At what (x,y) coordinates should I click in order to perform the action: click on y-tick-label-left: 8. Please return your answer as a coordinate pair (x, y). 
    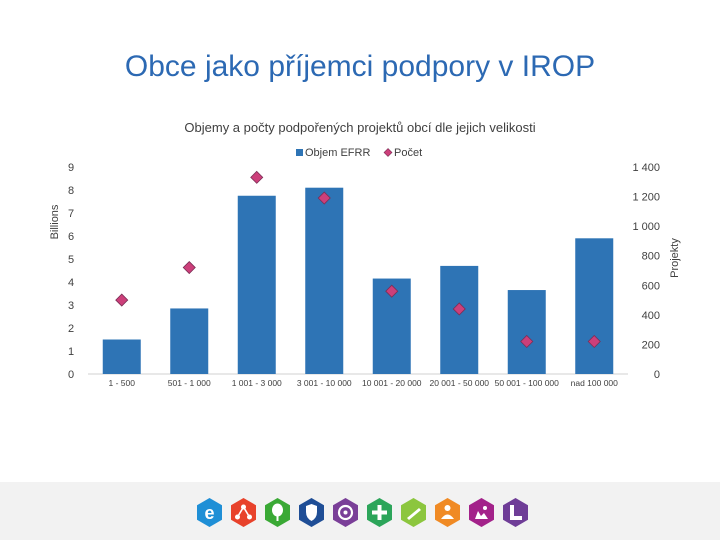
    Looking at the image, I should click on (71, 191).